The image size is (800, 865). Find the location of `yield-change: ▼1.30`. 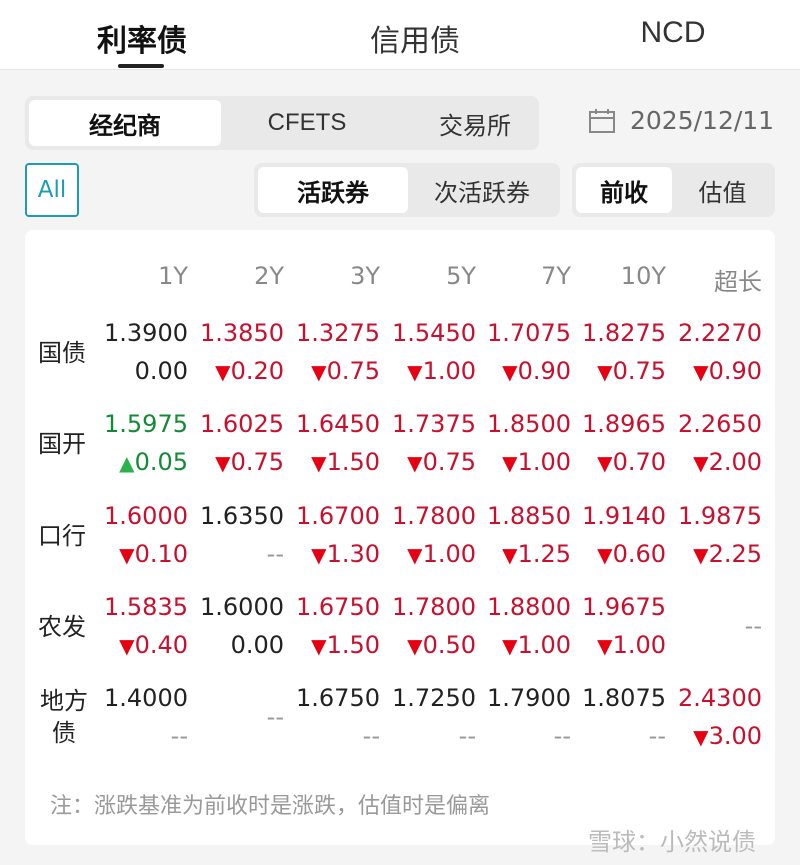

yield-change: ▼1.30 is located at coordinates (333, 554).